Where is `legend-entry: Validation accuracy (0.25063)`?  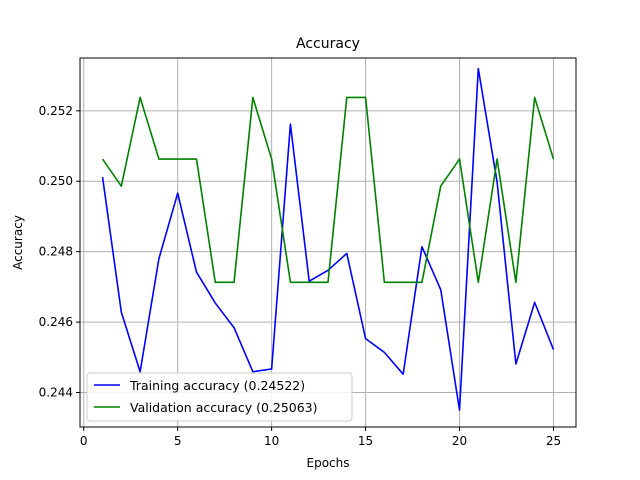
legend-entry: Validation accuracy (0.25063) is located at coordinates (206, 407).